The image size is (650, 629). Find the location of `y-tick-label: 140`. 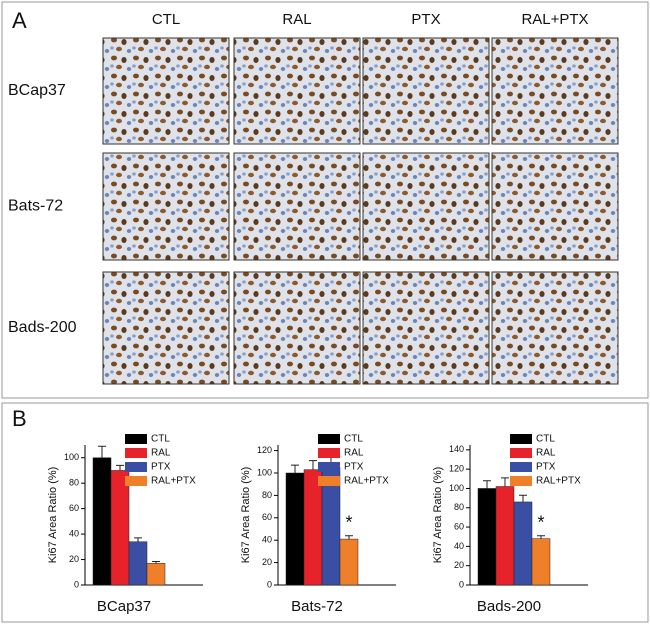

y-tick-label: 140 is located at coordinates (456, 449).